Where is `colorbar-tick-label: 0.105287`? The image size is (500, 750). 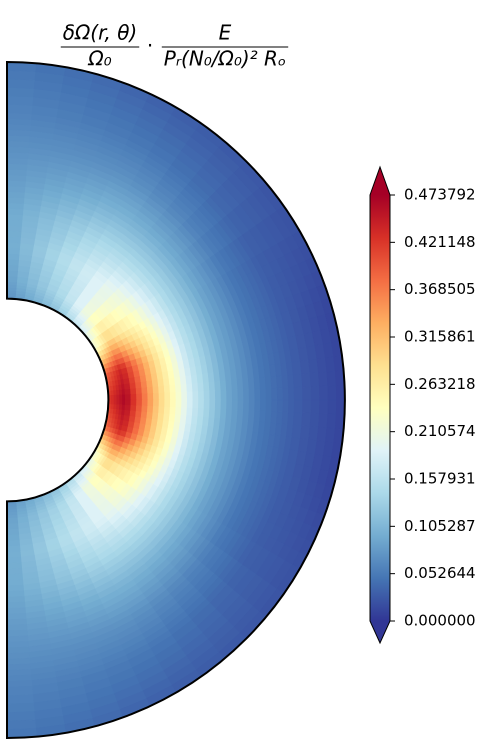
colorbar-tick-label: 0.105287 is located at coordinates (440, 526).